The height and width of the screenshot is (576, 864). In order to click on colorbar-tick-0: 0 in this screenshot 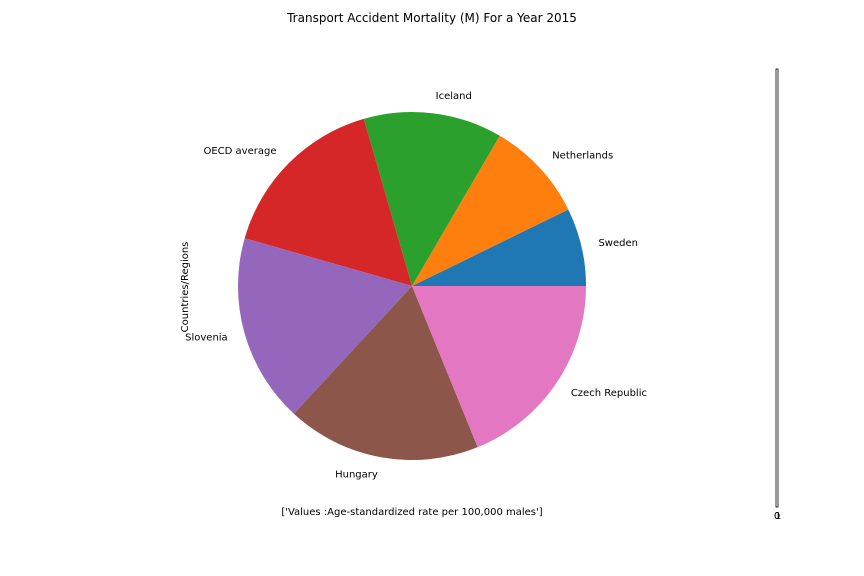, I will do `click(777, 516)`.